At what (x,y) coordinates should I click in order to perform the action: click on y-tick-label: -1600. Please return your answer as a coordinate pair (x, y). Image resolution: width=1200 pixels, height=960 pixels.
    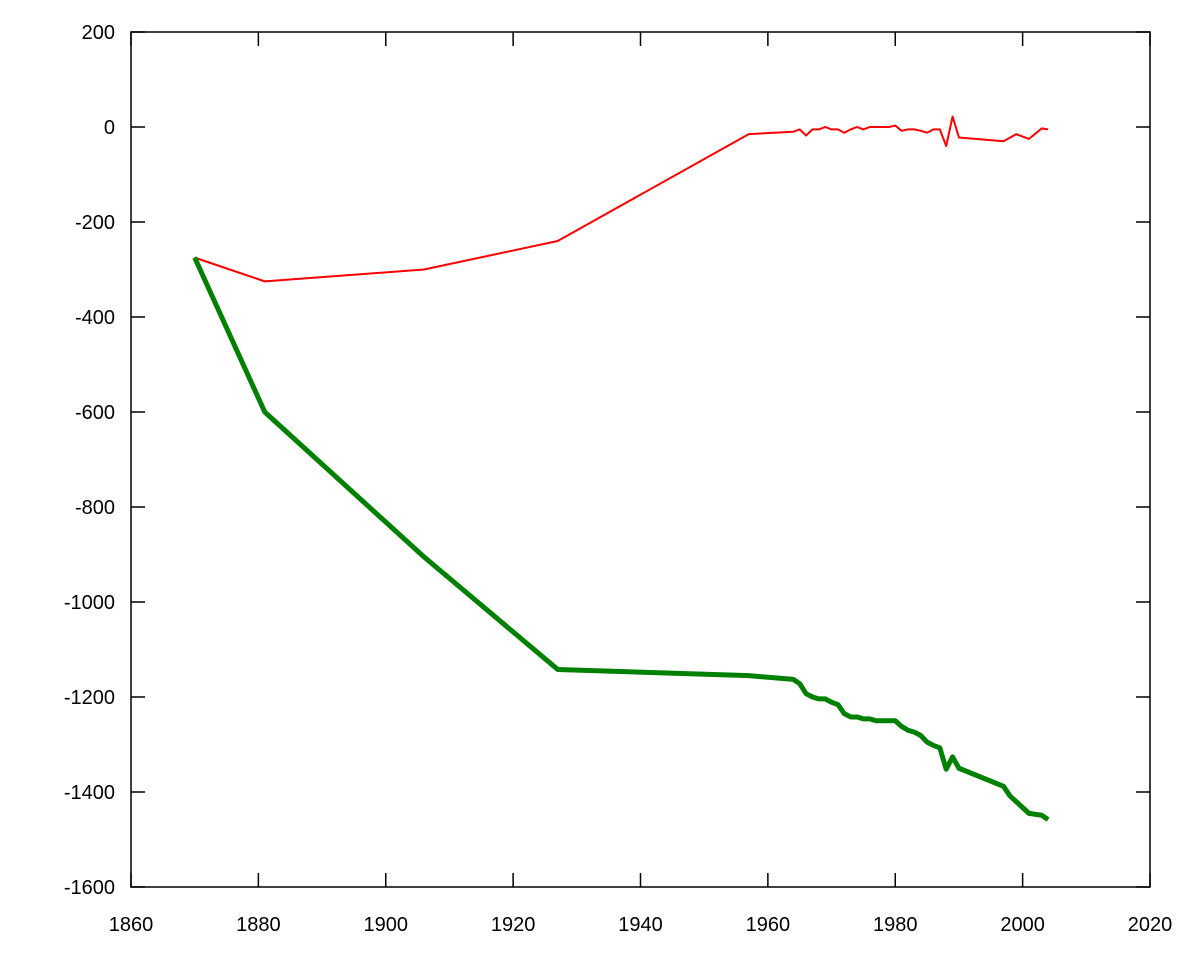
    Looking at the image, I should click on (89, 888).